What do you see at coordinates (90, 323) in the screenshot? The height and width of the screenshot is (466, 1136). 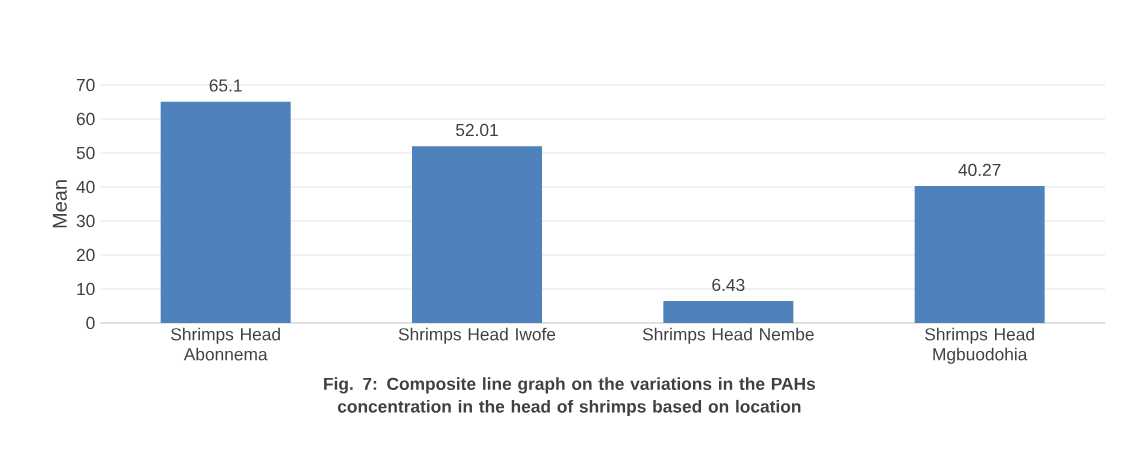 I see `y-tick-label: 0` at bounding box center [90, 323].